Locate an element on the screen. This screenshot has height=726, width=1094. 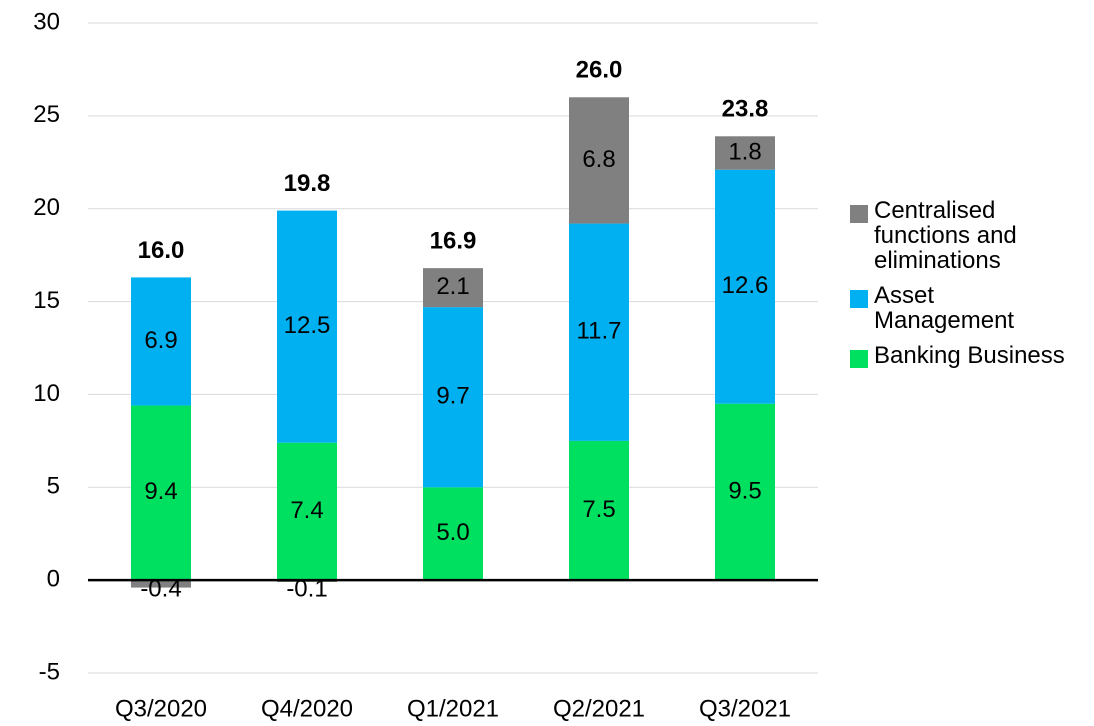
data-label: 7.5 is located at coordinates (598, 509).